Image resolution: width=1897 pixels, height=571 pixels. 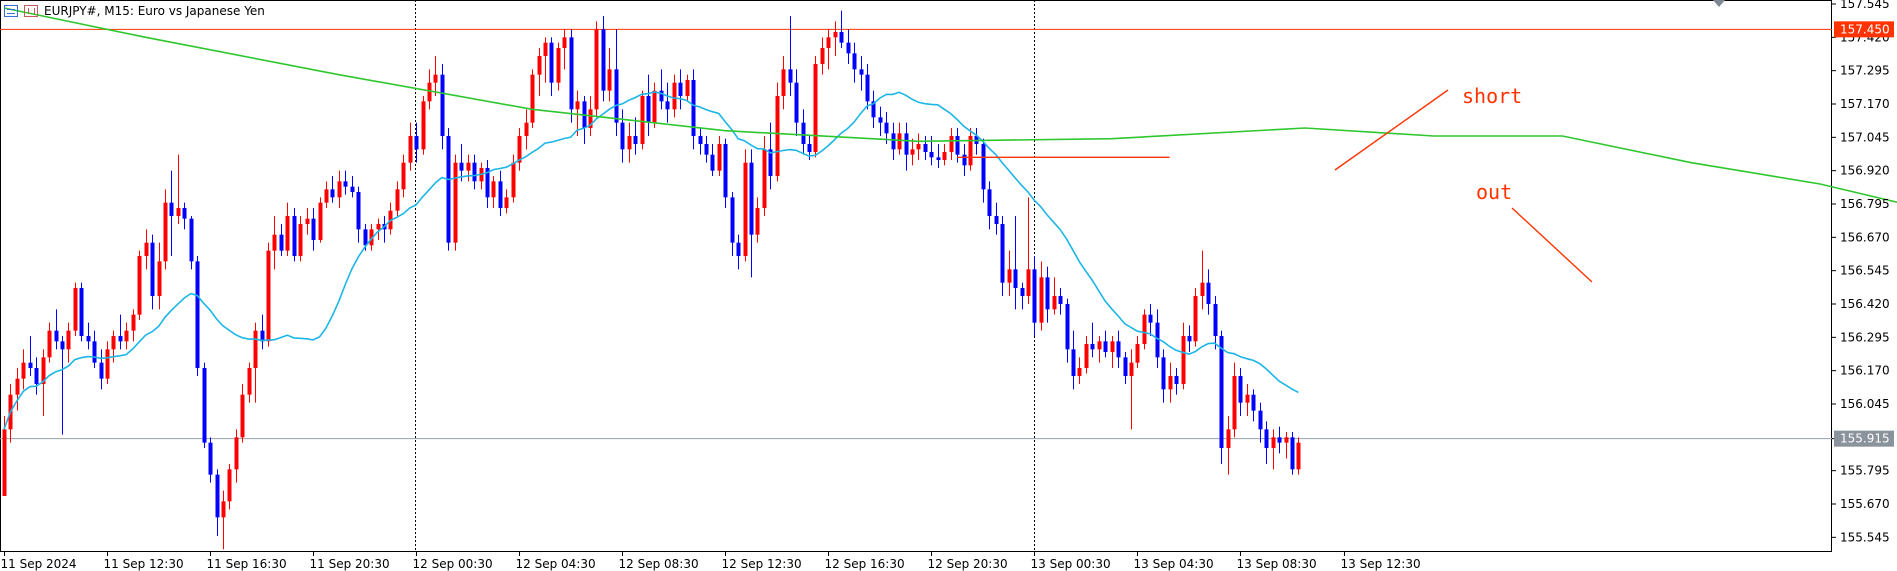 I want to click on y-tick-label: 156.045, so click(x=1865, y=404).